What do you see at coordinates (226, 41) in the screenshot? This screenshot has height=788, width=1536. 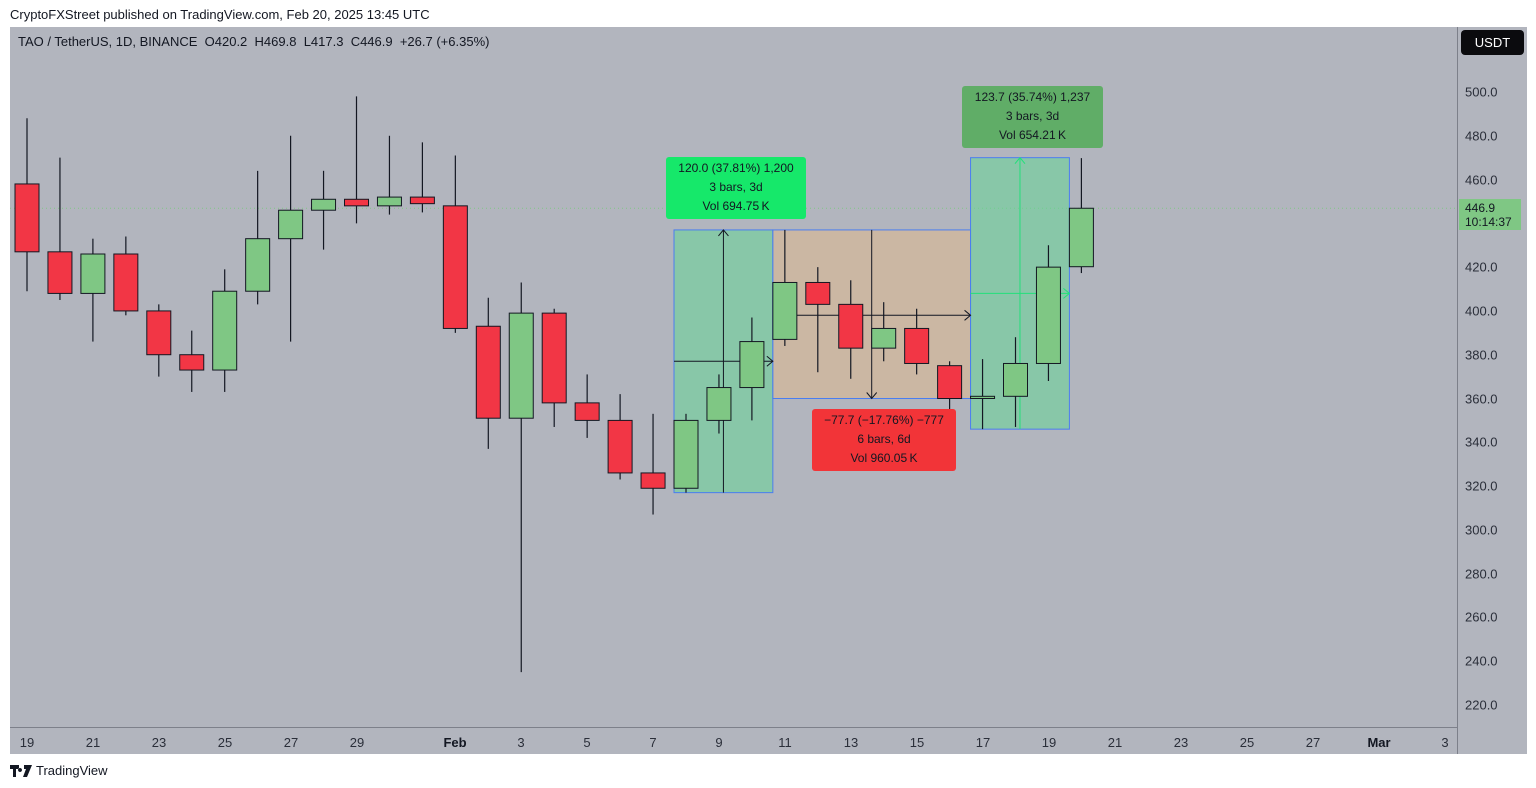 I see `ohlc-open: O420.2` at bounding box center [226, 41].